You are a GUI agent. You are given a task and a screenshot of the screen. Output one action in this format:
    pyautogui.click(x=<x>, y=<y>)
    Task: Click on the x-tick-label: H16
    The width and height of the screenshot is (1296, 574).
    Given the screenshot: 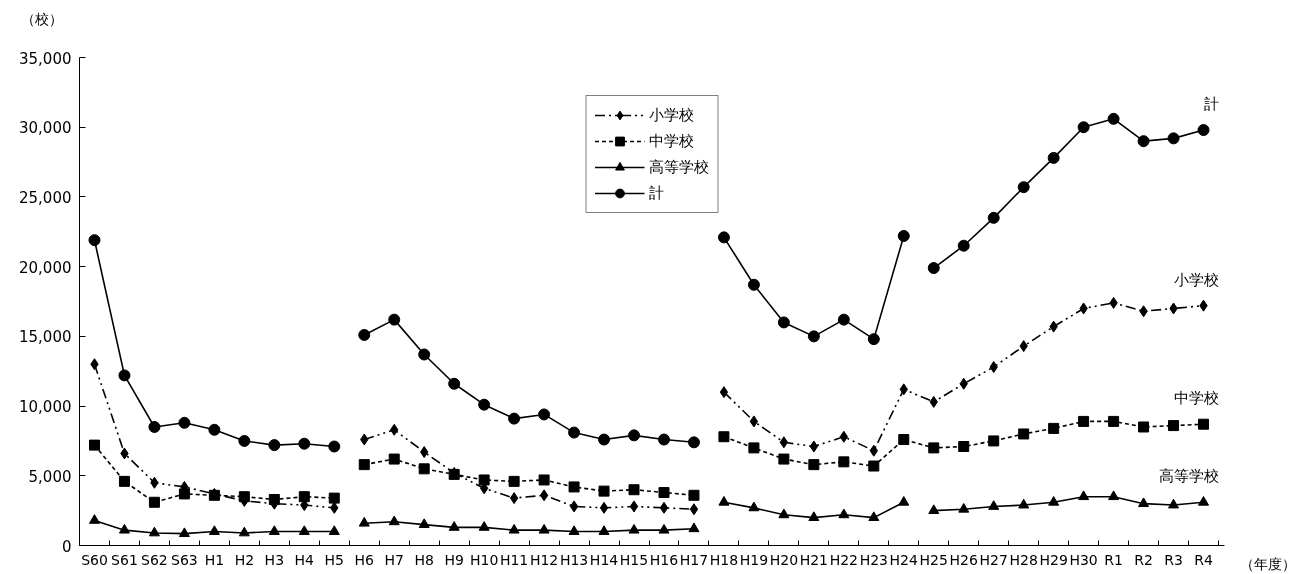 What is the action you would take?
    pyautogui.click(x=664, y=559)
    